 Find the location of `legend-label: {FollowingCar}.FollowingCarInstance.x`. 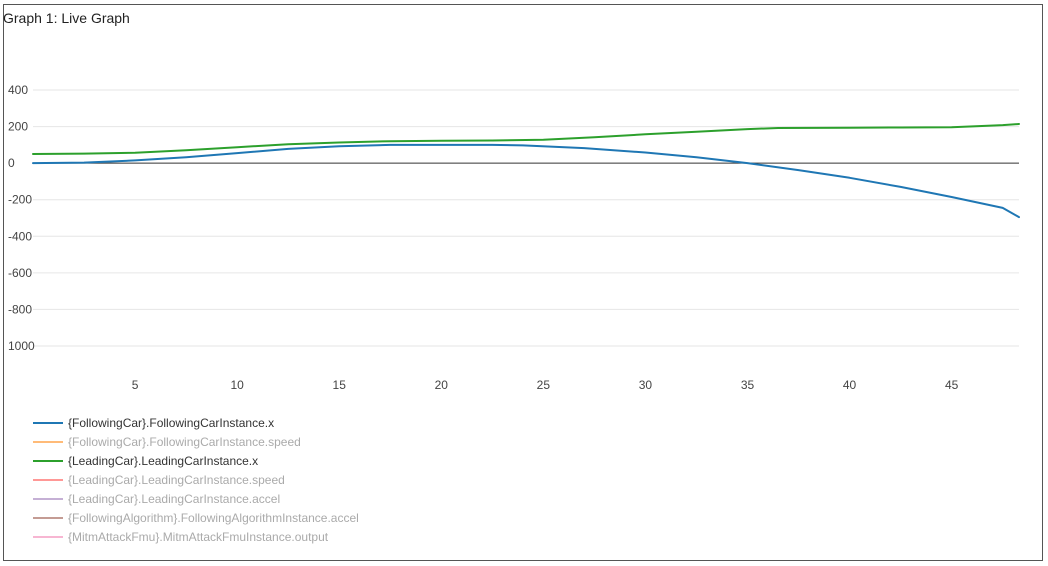

legend-label: {FollowingCar}.FollowingCarInstance.x is located at coordinates (171, 422).